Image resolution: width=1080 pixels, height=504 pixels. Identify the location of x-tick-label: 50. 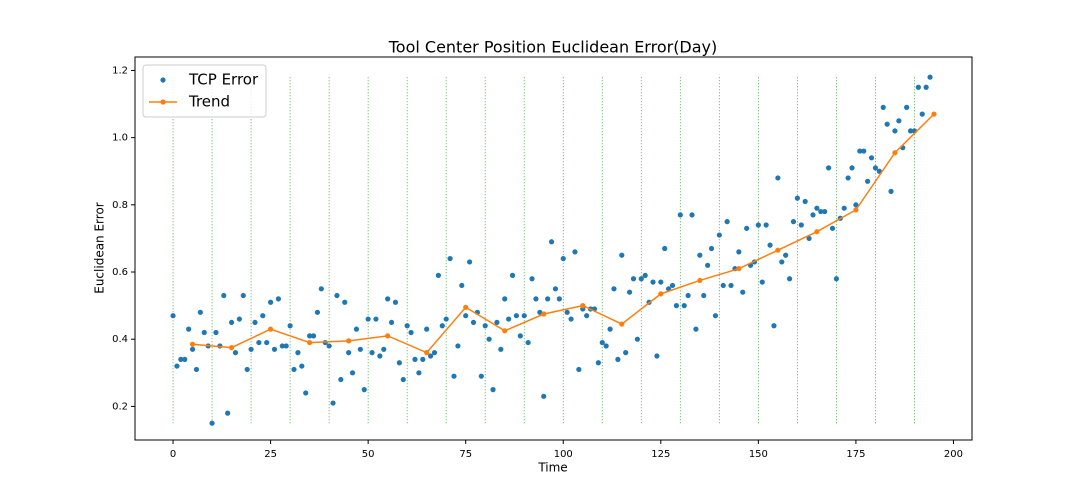
(368, 454).